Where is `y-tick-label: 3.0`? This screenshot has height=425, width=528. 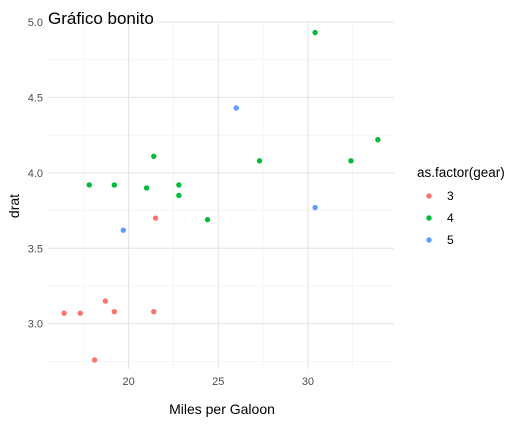 y-tick-label: 3.0 is located at coordinates (35, 325).